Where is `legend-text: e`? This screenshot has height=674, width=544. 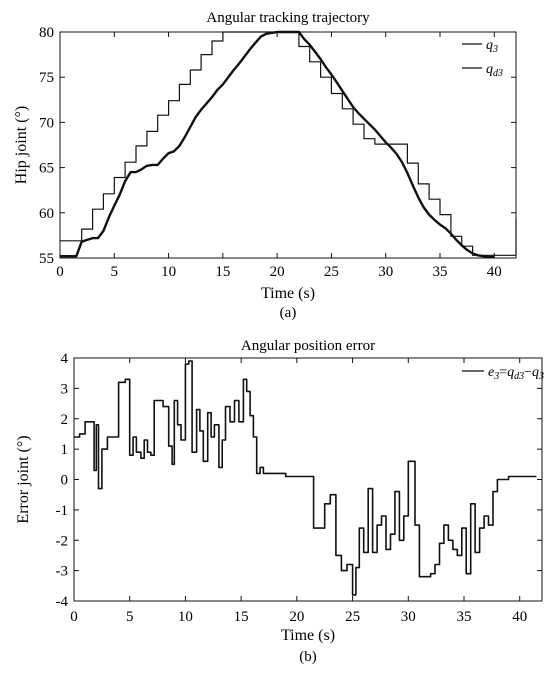
legend-text: e is located at coordinates (491, 372).